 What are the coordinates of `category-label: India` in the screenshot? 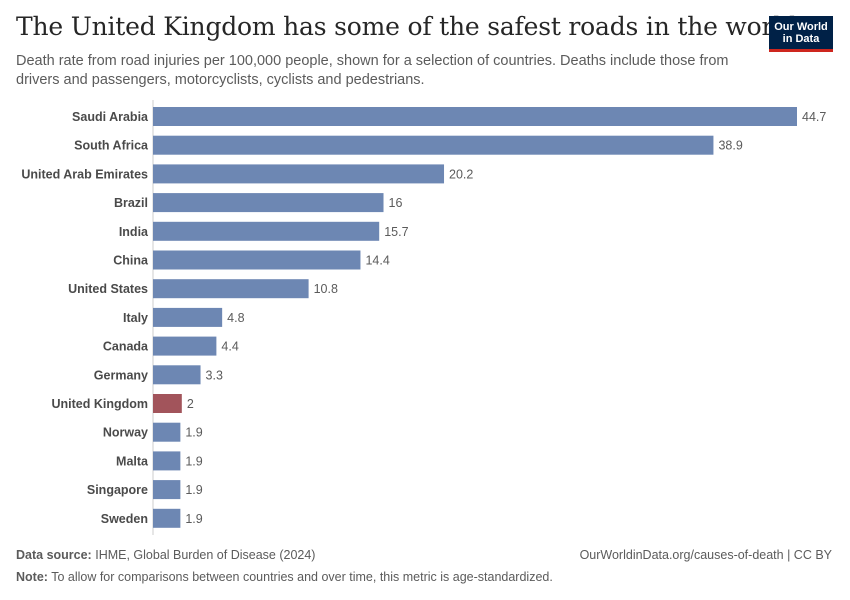 It's located at (134, 232).